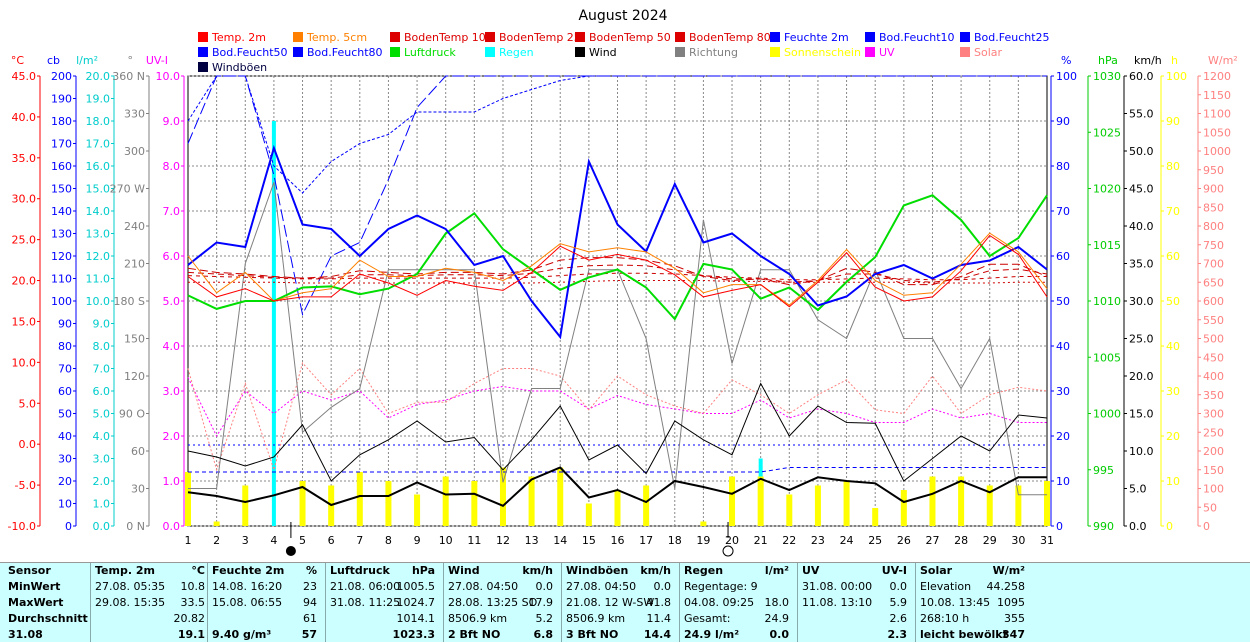 The image size is (1250, 643). What do you see at coordinates (1141, 451) in the screenshot?
I see `axis-tick-label-wind: 10.0` at bounding box center [1141, 451].